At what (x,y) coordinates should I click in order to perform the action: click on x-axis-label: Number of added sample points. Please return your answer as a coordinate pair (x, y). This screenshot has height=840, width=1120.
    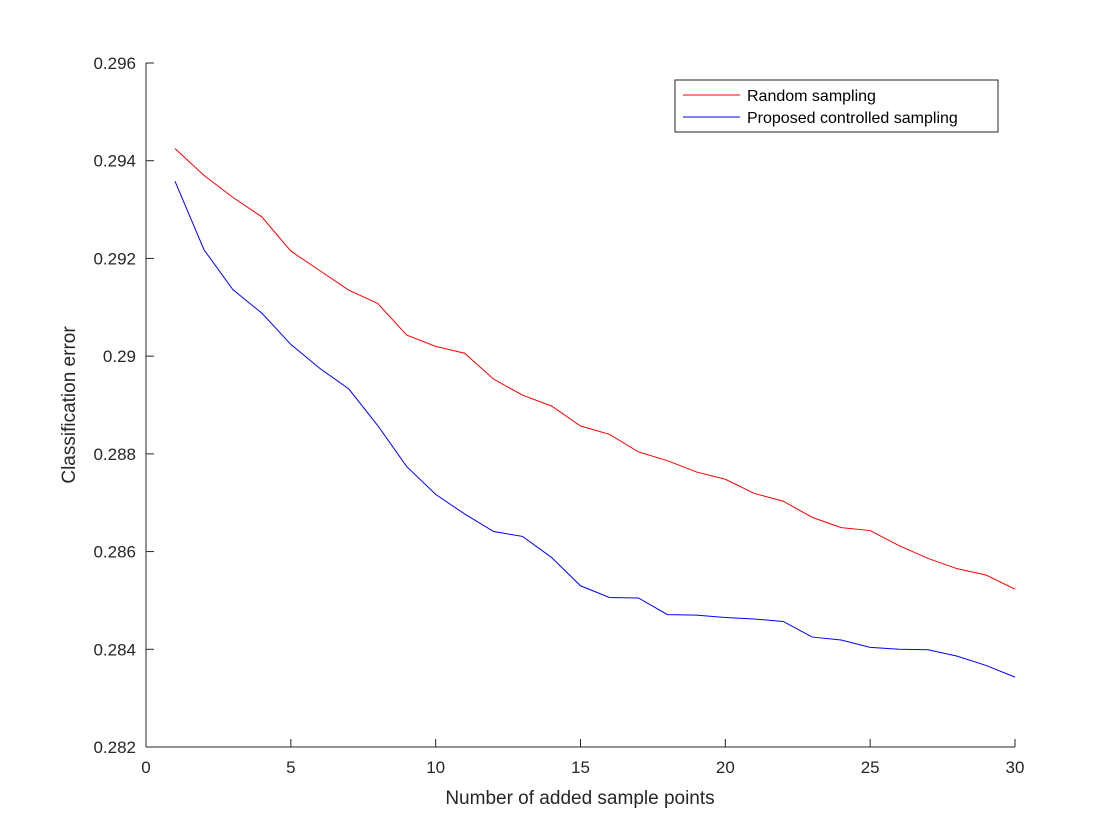
    Looking at the image, I should click on (579, 798).